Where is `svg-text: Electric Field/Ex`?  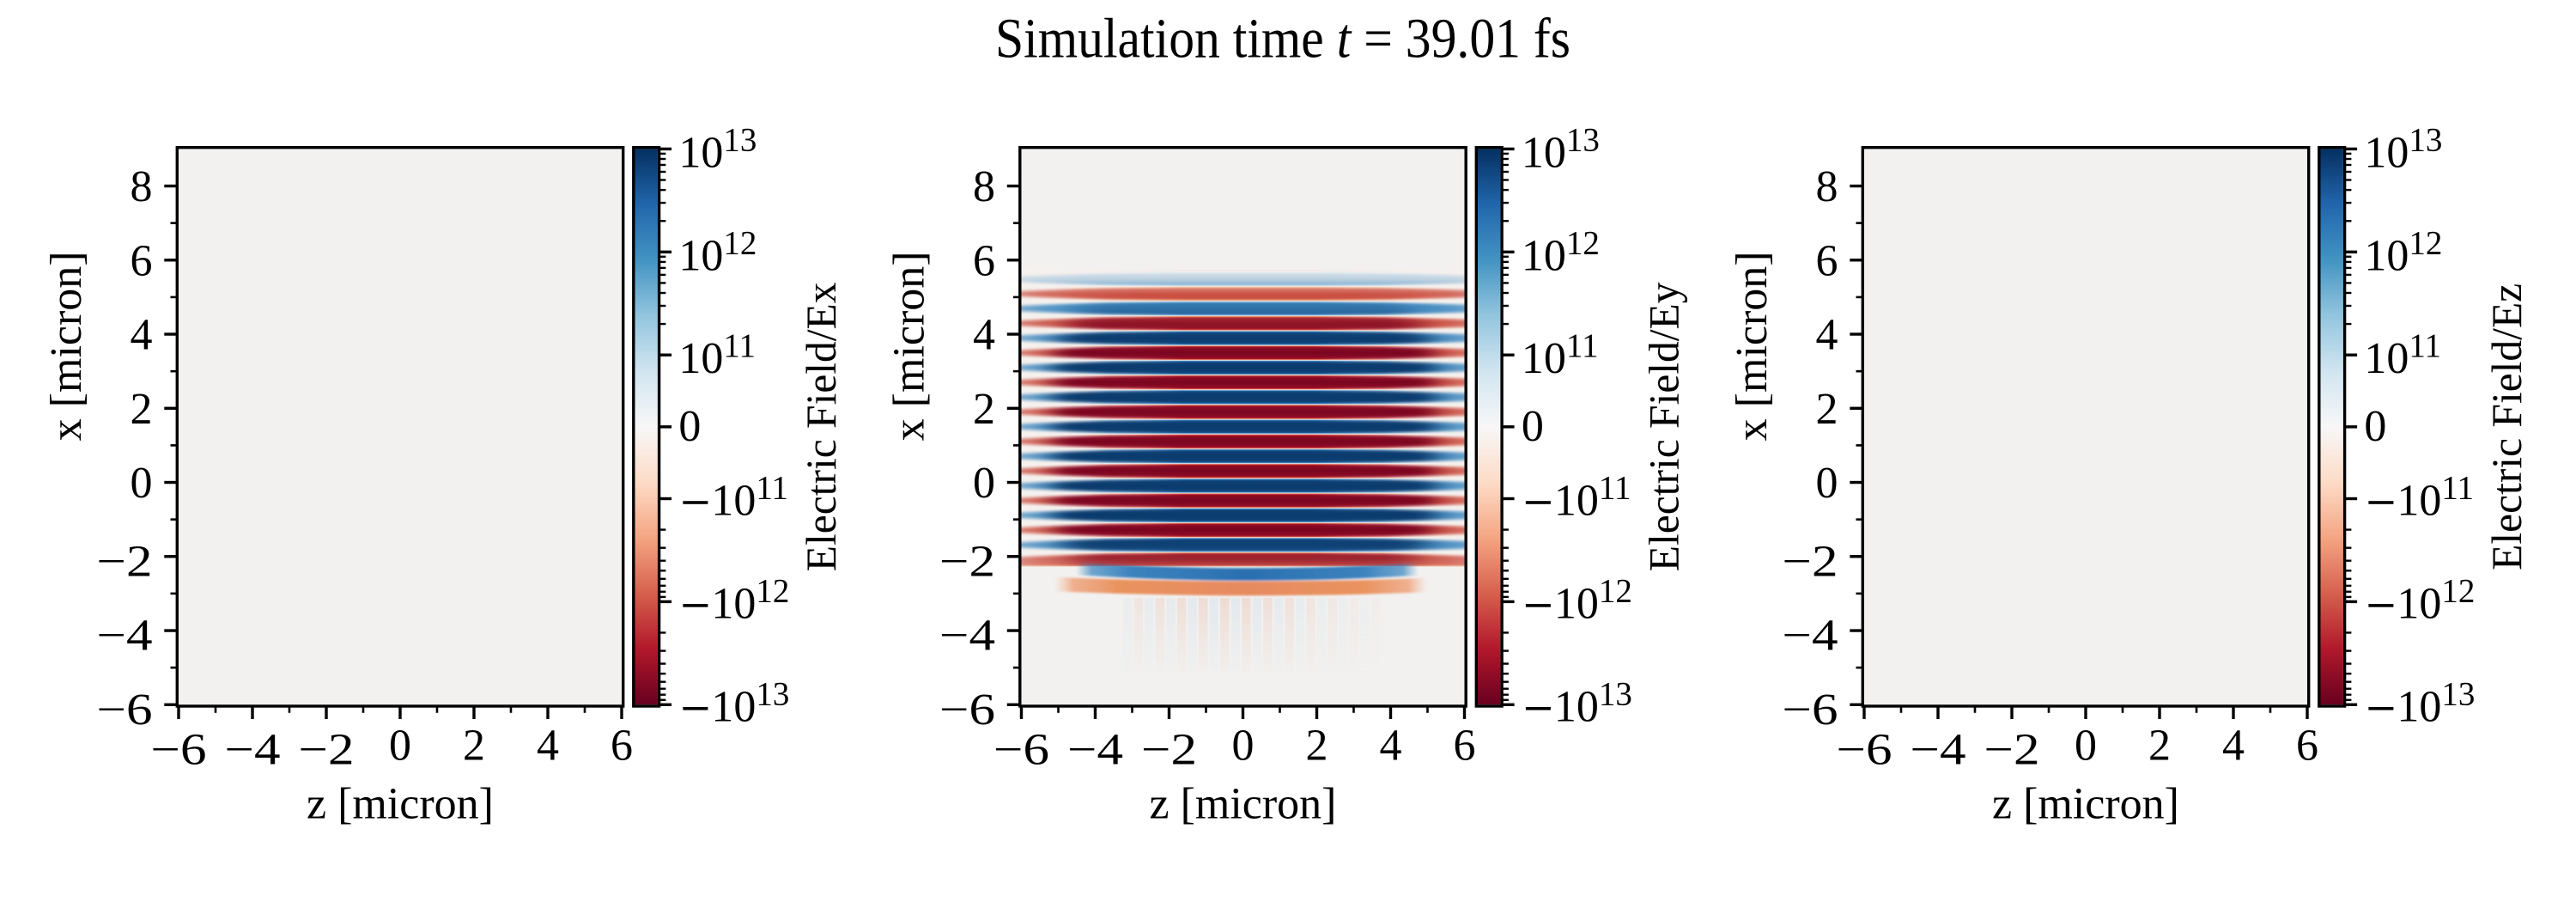
svg-text: Electric Field/Ex is located at coordinates (821, 426).